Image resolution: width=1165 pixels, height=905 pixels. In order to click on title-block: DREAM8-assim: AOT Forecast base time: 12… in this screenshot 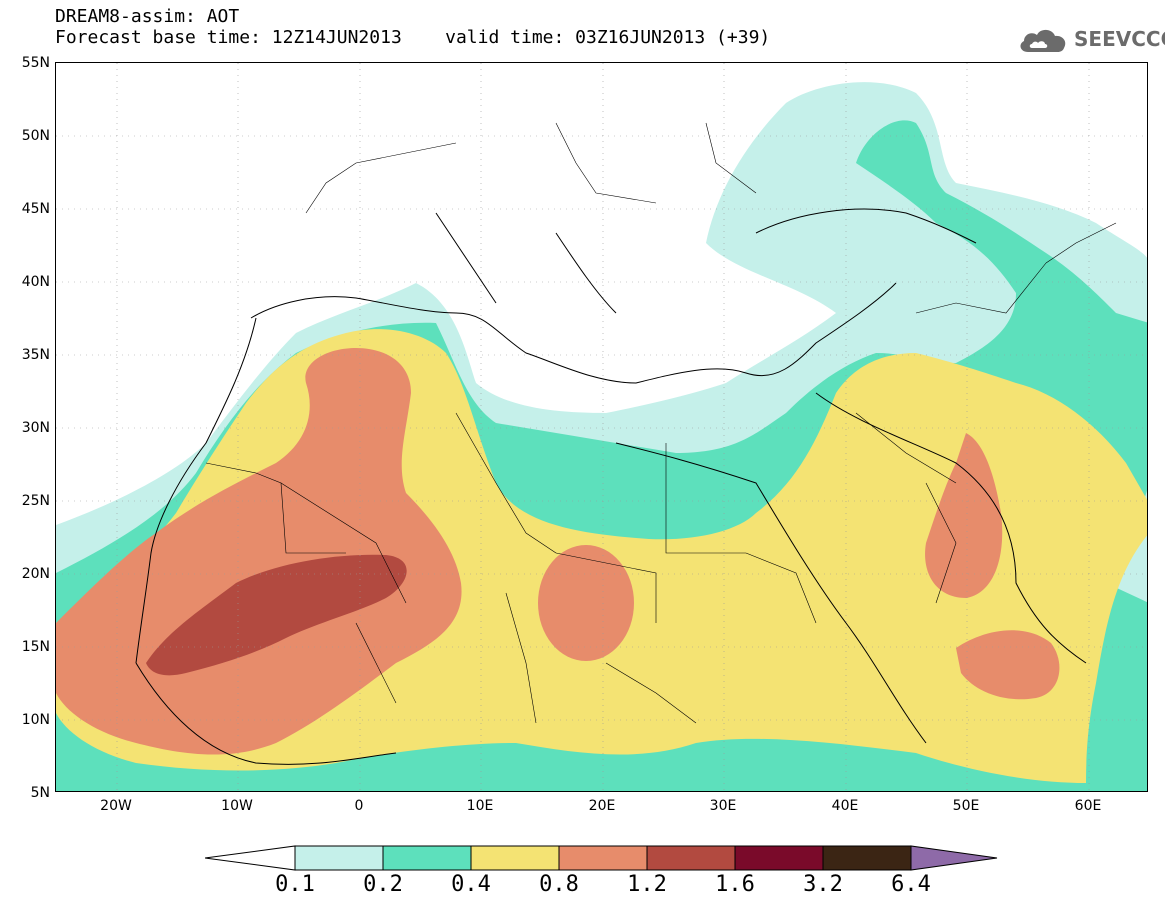, I will do `click(412, 27)`.